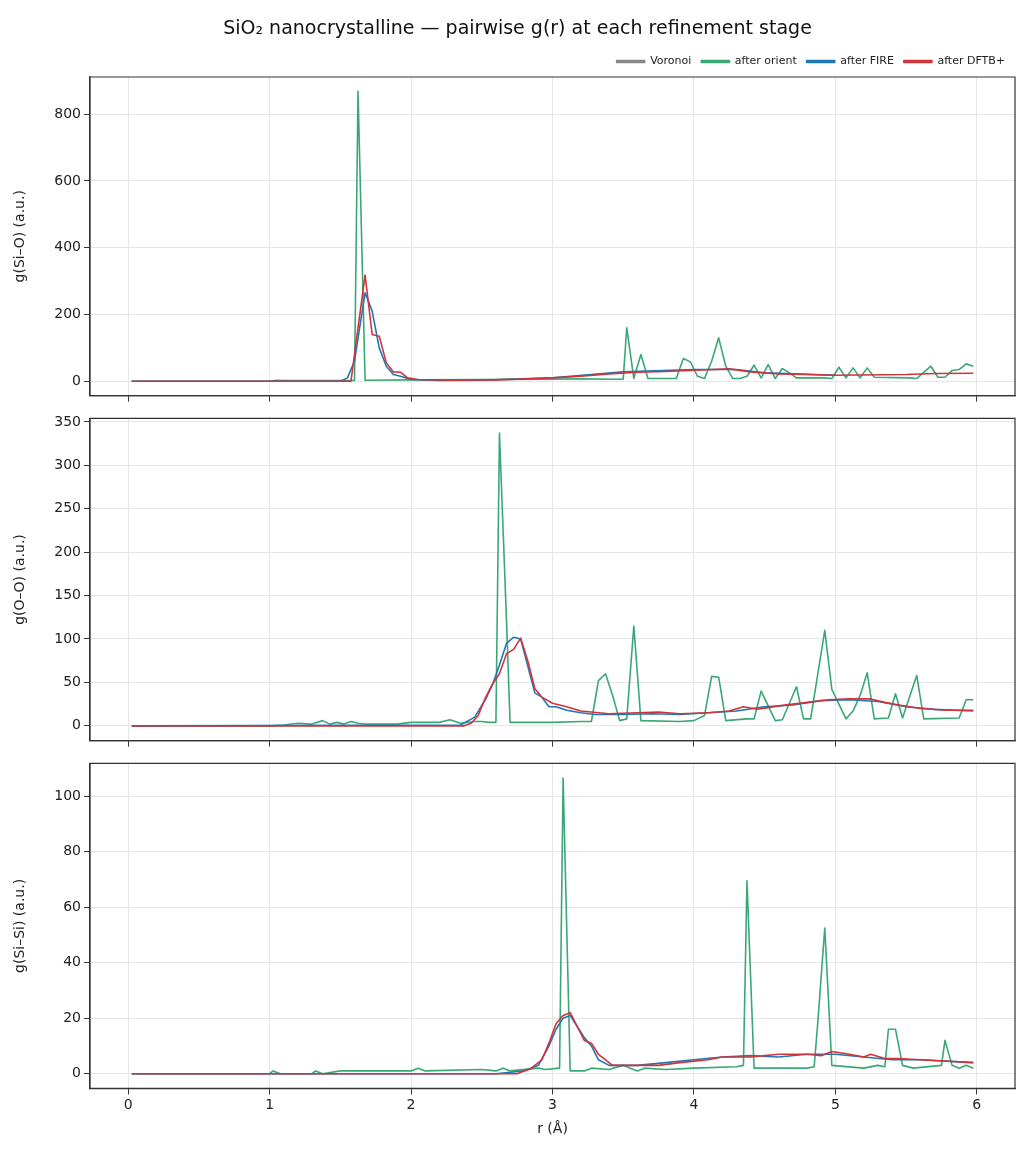 The width and height of the screenshot is (1035, 1172). I want to click on y-tick-label: 60, so click(72, 905).